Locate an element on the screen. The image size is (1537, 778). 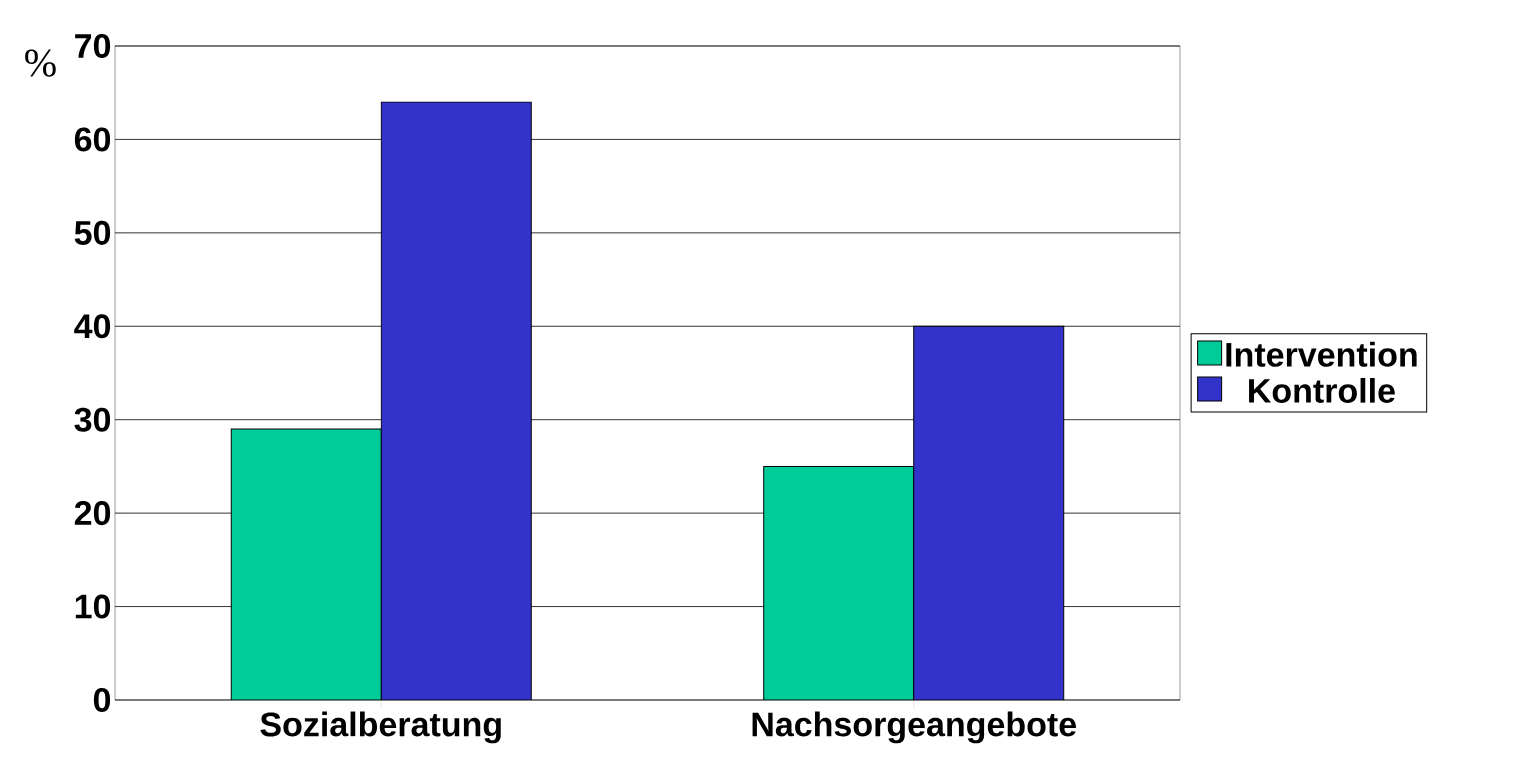
y-tick-label: 50 is located at coordinates (92, 232).